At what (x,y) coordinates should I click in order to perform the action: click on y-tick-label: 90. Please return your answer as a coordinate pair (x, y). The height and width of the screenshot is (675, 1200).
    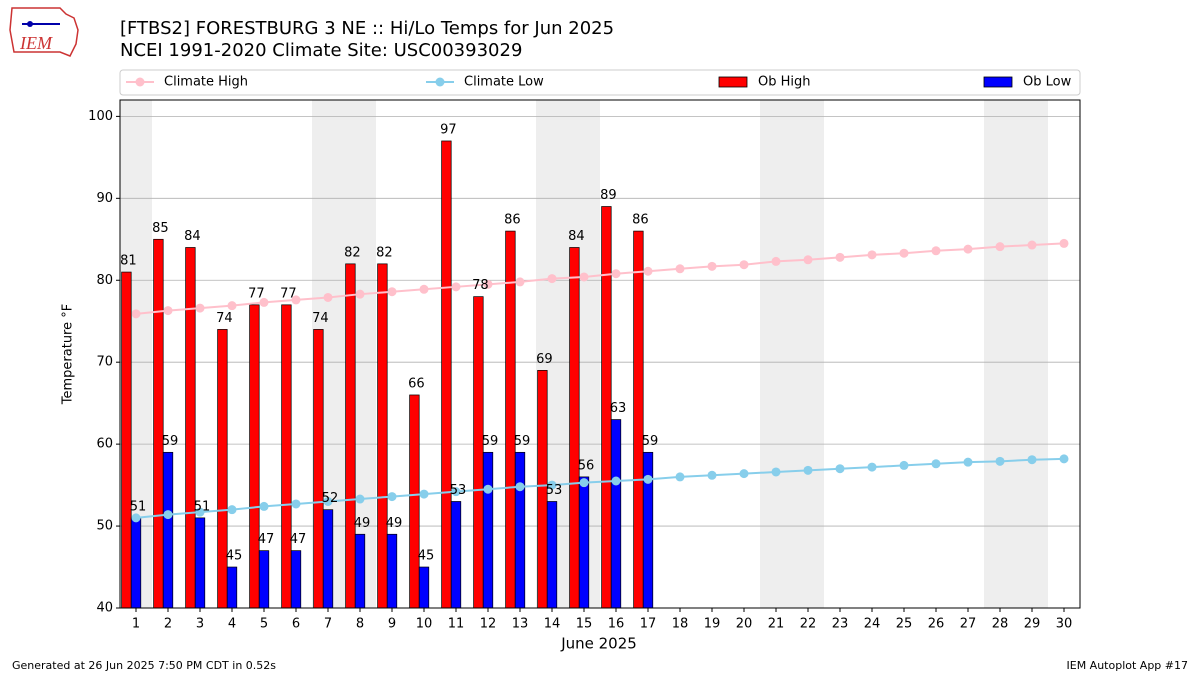
    Looking at the image, I should click on (104, 198).